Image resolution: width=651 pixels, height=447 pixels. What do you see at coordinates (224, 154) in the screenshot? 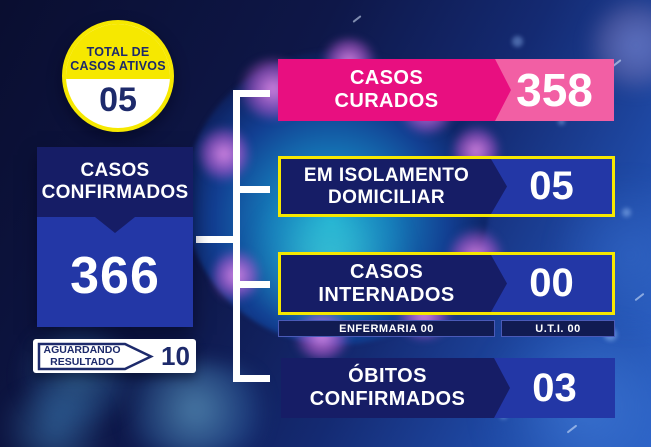
I see `virus-spike` at bounding box center [224, 154].